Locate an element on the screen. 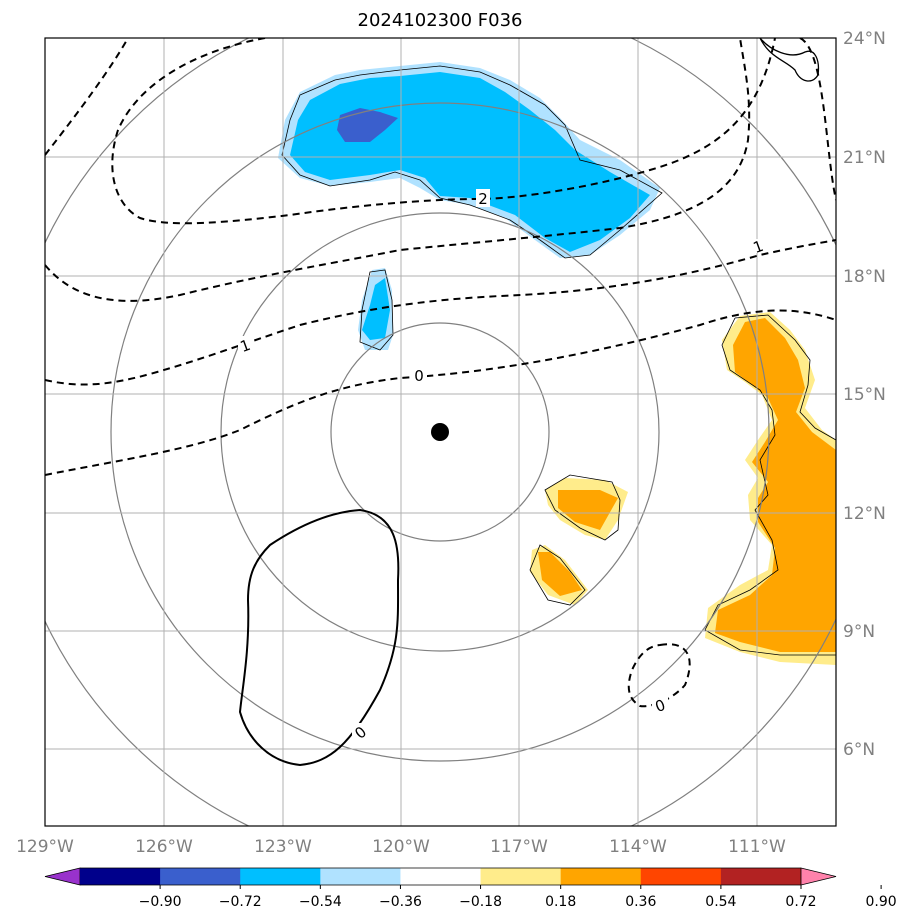 This screenshot has height=924, width=906. colorbar-tick-label: −0.90 is located at coordinates (160, 902).